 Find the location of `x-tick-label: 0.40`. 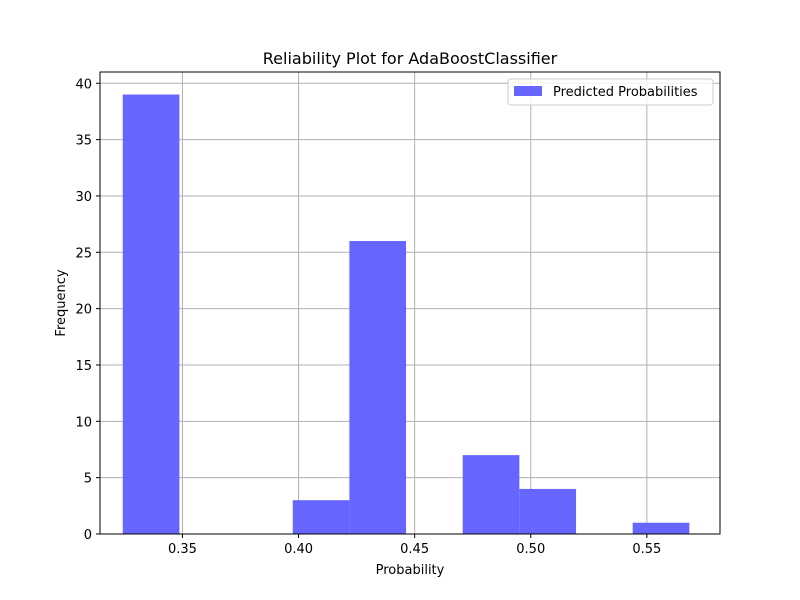

x-tick-label: 0.40 is located at coordinates (298, 549).